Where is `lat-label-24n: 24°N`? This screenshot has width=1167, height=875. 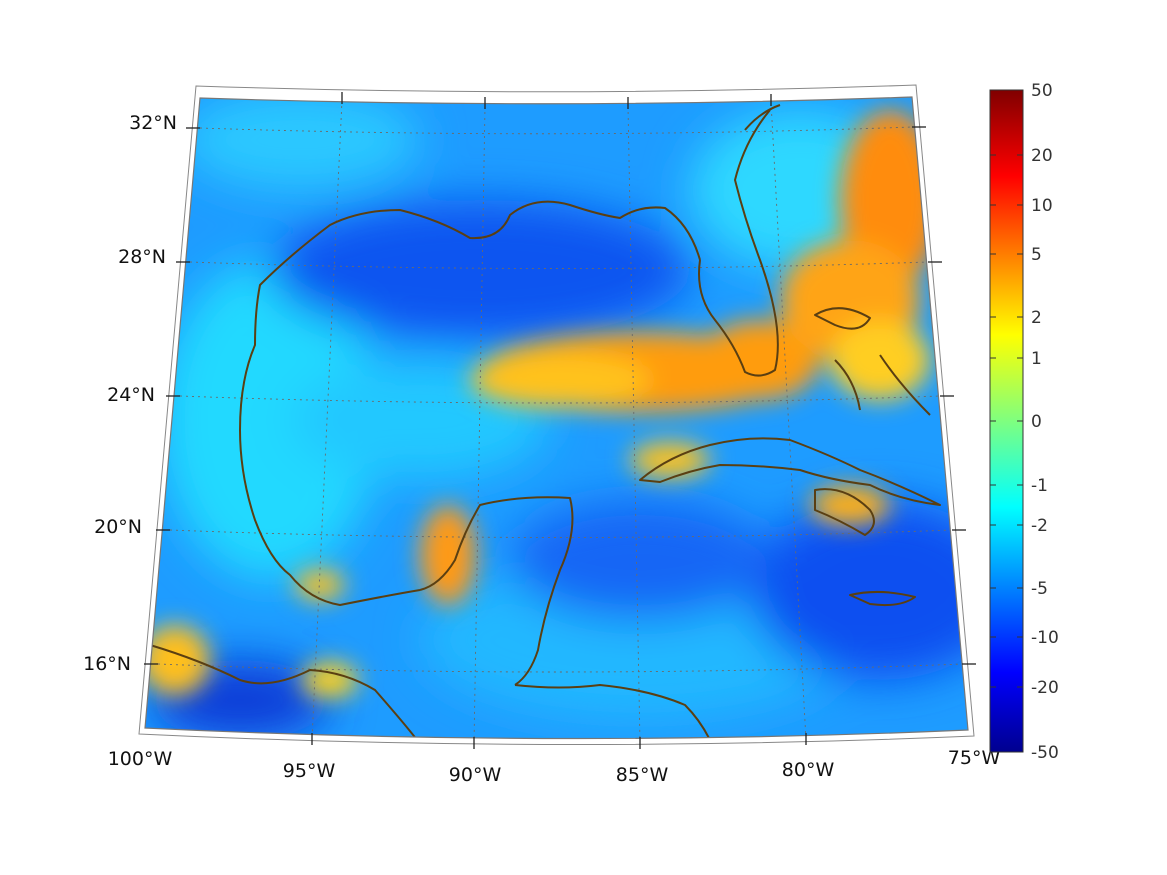 lat-label-24n: 24°N is located at coordinates (131, 395).